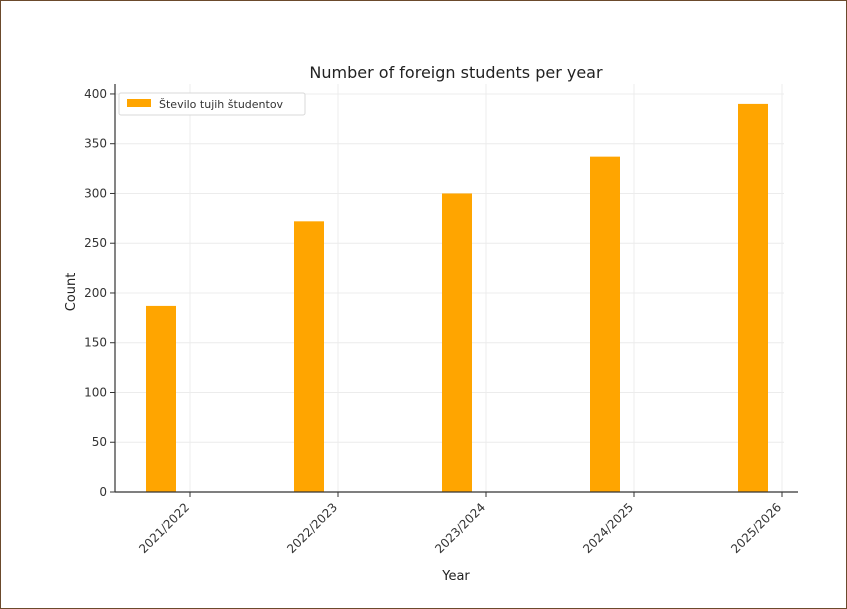  I want to click on y-tick-label: 400, so click(95, 94).